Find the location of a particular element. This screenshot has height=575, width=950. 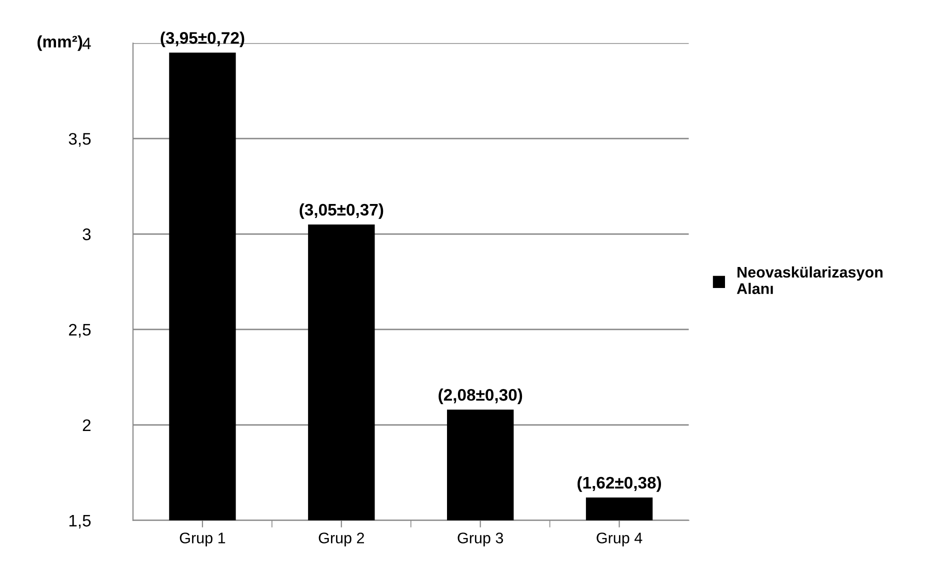

y-tick-label: 2,5 is located at coordinates (80, 331).